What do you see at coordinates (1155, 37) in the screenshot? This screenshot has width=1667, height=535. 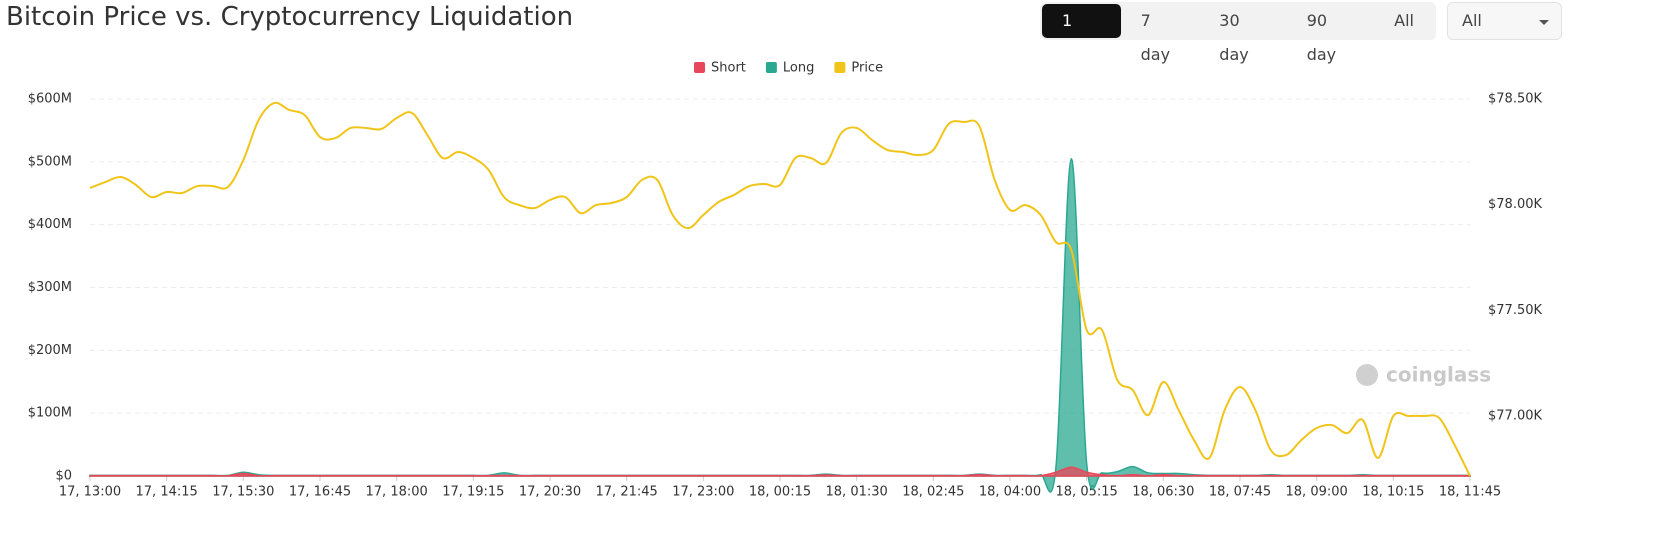 I see `range-button: 7 day` at bounding box center [1155, 37].